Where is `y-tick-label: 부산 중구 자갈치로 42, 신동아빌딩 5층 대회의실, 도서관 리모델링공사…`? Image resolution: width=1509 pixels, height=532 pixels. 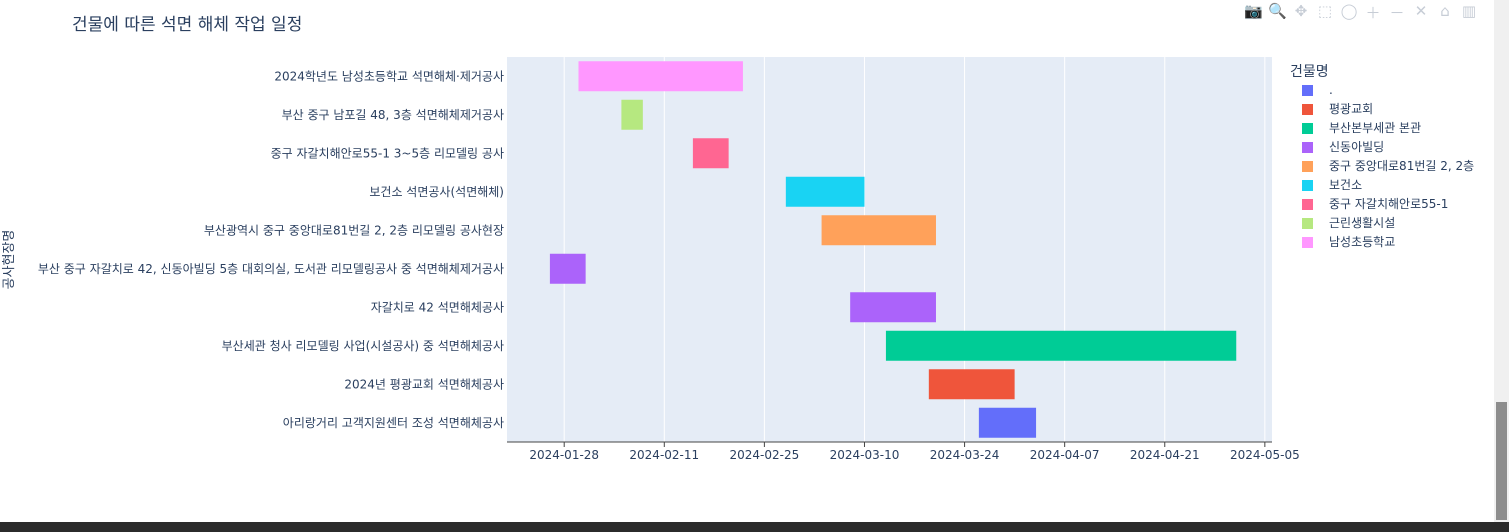
y-tick-label: 부산 중구 자갈치로 42, 신동아빌딩 5층 대회의실, 도서관 리모델링공사… is located at coordinates (271, 269).